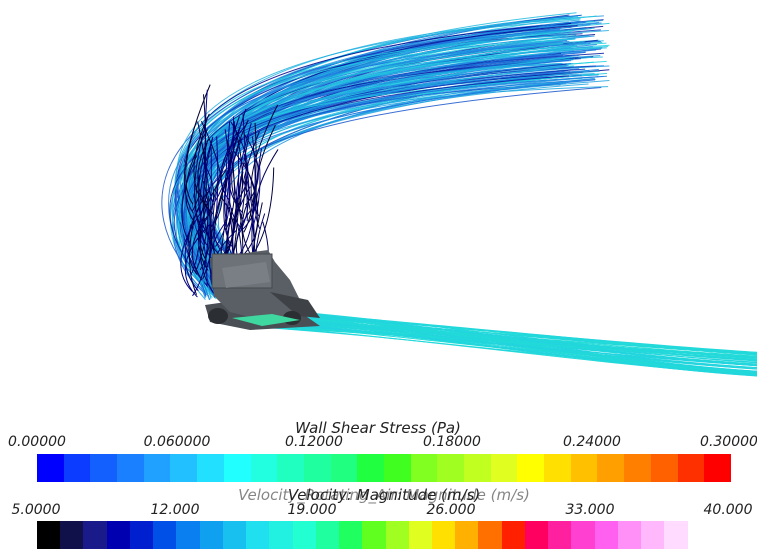 Image resolution: width=757 pixels, height=550 pixels. Describe the element at coordinates (590, 510) in the screenshot. I see `velocity-magnitude-tick-label: 33.000` at that location.